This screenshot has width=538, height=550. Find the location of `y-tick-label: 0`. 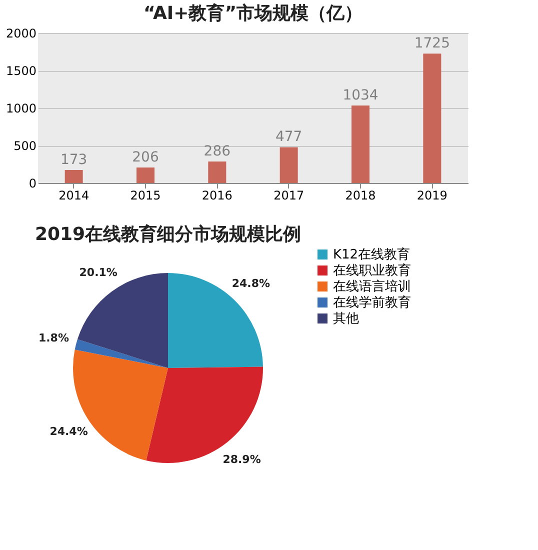

y-tick-label: 0 is located at coordinates (32, 183).